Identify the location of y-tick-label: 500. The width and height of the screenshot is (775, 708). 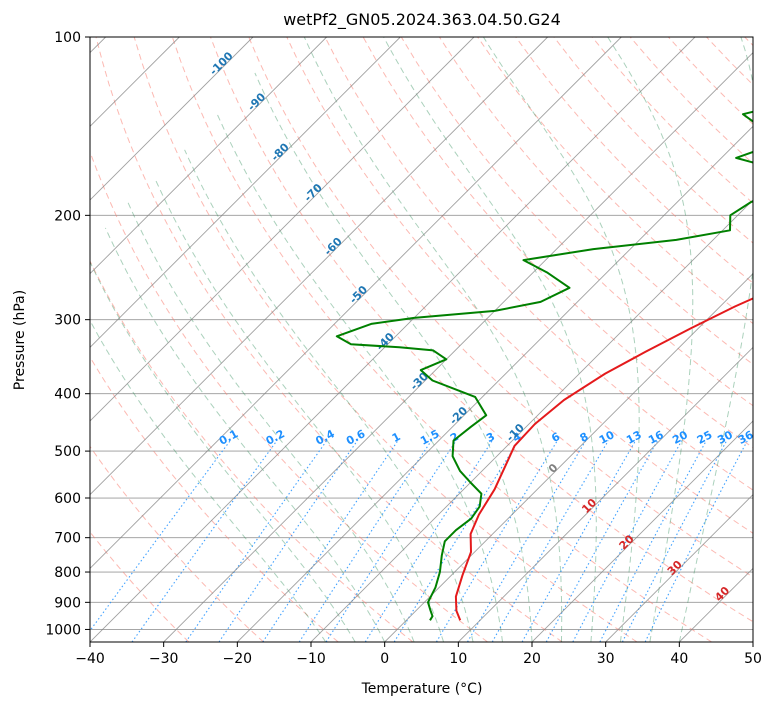
(67, 452).